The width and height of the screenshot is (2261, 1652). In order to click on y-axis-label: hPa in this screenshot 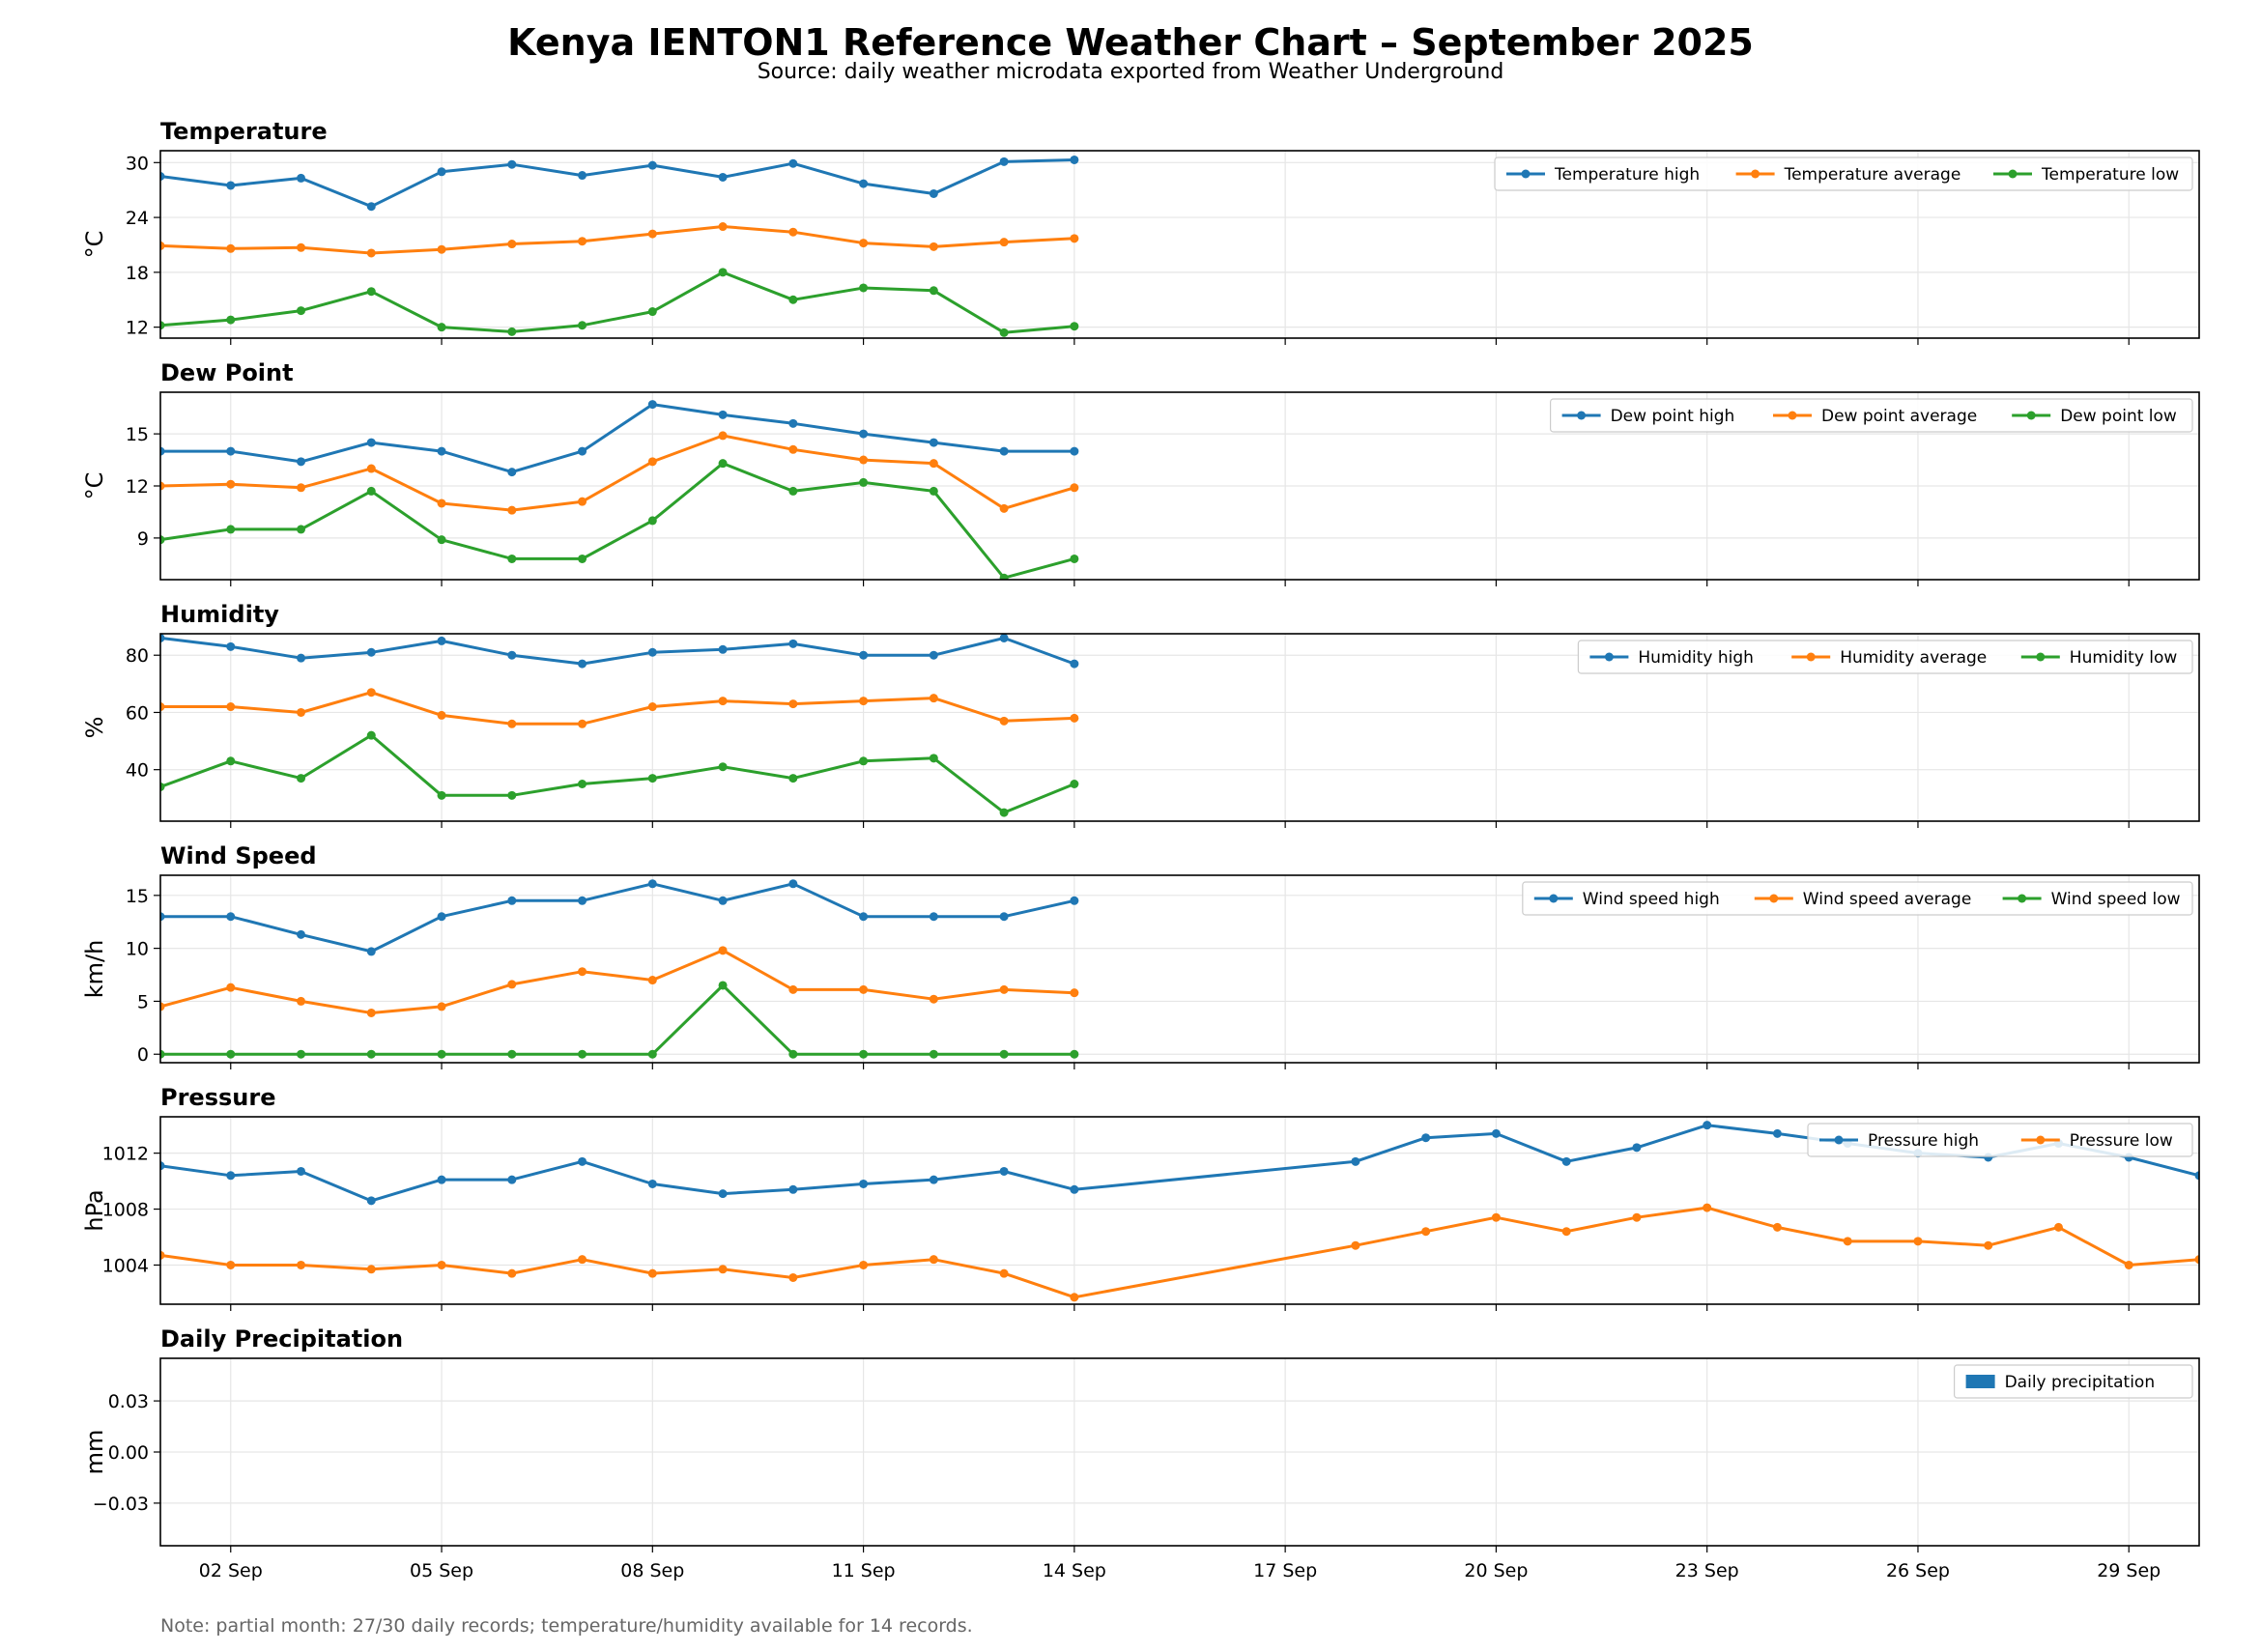, I will do `click(95, 1210)`.